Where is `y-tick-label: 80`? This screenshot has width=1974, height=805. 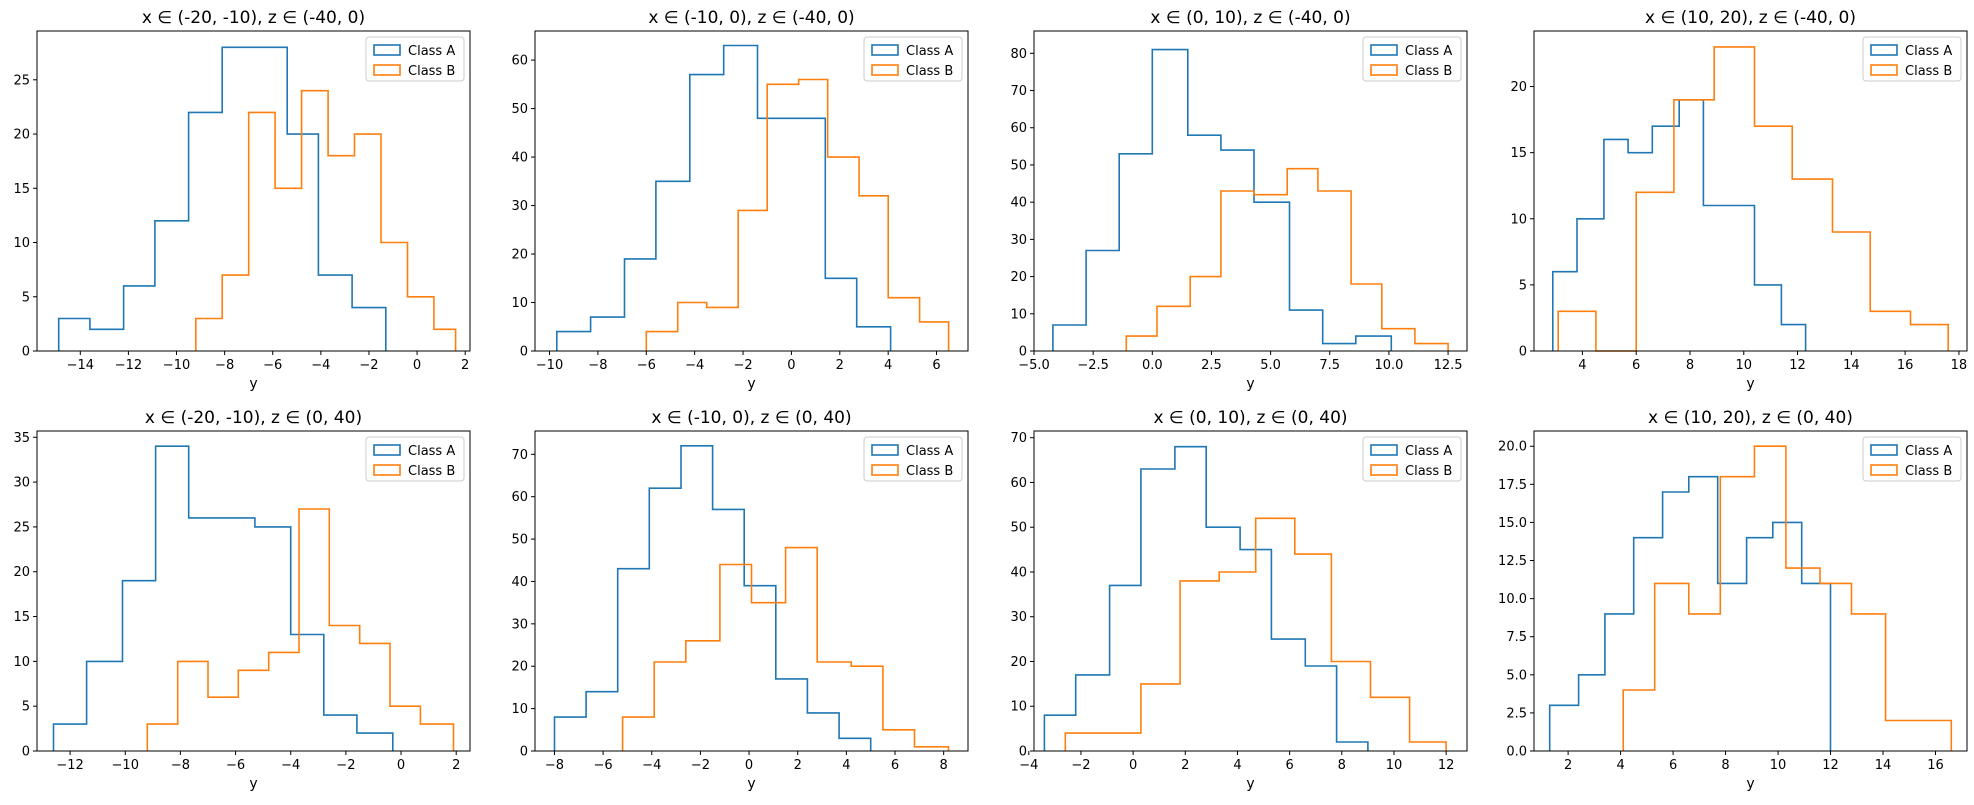
y-tick-label: 80 is located at coordinates (1018, 54).